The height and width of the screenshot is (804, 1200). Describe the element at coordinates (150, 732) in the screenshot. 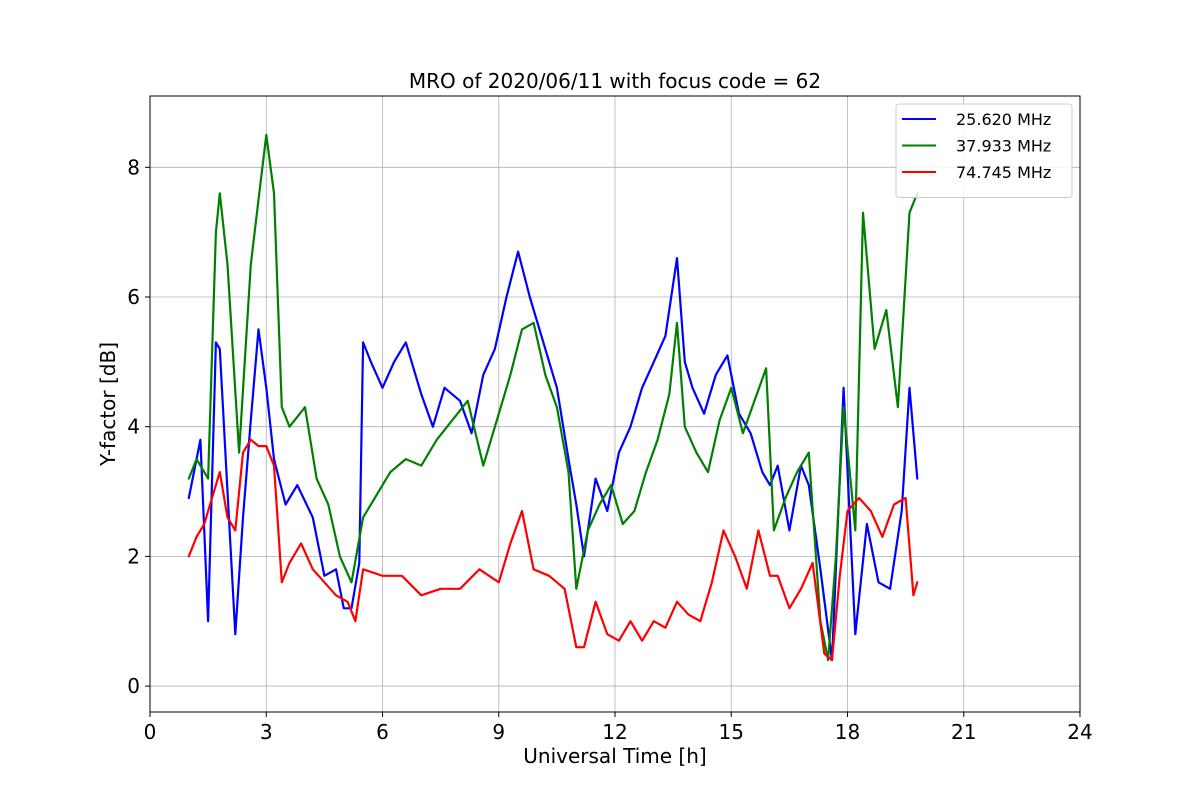

I see `x-tick-label: 0` at that location.